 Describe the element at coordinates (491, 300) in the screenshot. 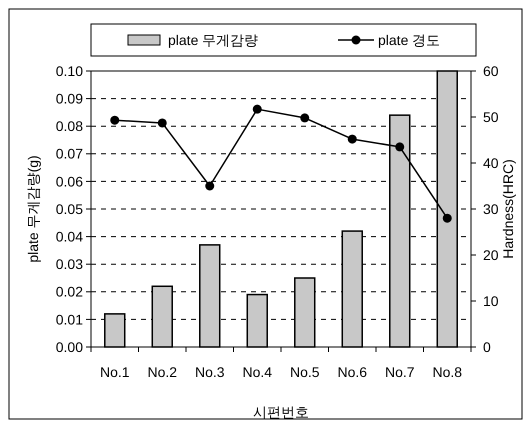

I see `y2-tick-label: 10` at that location.